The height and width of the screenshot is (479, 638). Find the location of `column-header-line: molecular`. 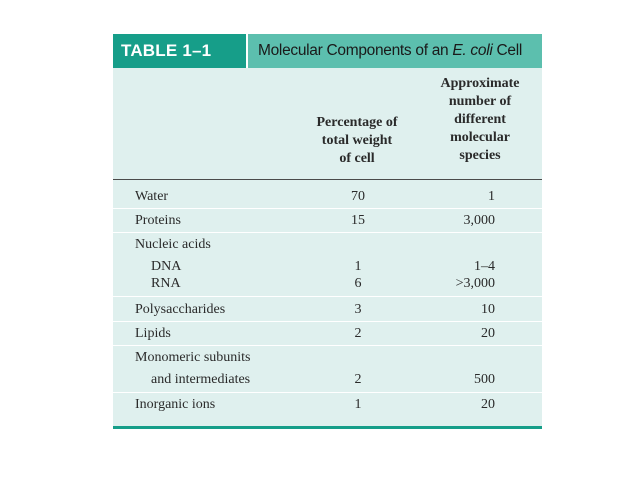

column-header-line: molecular is located at coordinates (480, 137).